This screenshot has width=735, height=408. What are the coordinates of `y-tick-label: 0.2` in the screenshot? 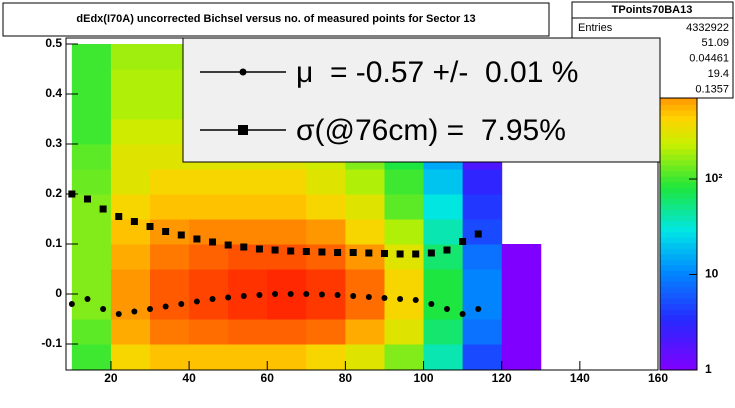 It's located at (53, 193).